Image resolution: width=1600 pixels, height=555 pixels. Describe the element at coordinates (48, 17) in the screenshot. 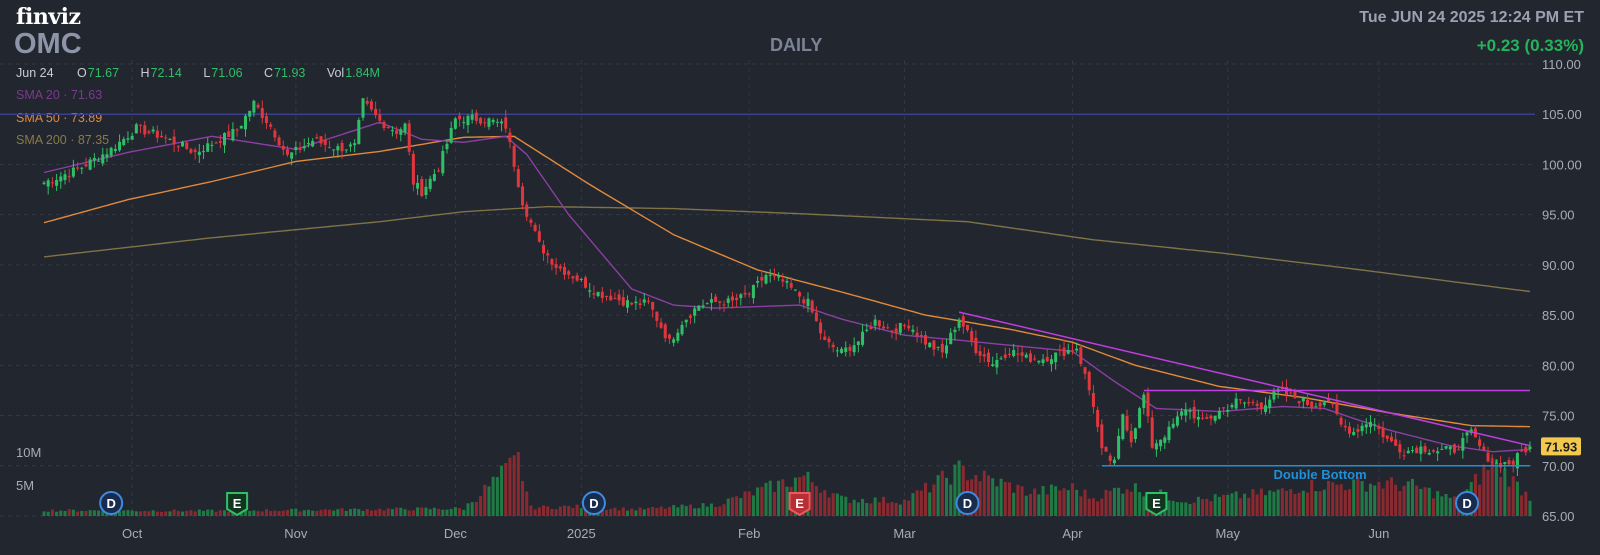

I see `finviz-logo: finviz` at that location.